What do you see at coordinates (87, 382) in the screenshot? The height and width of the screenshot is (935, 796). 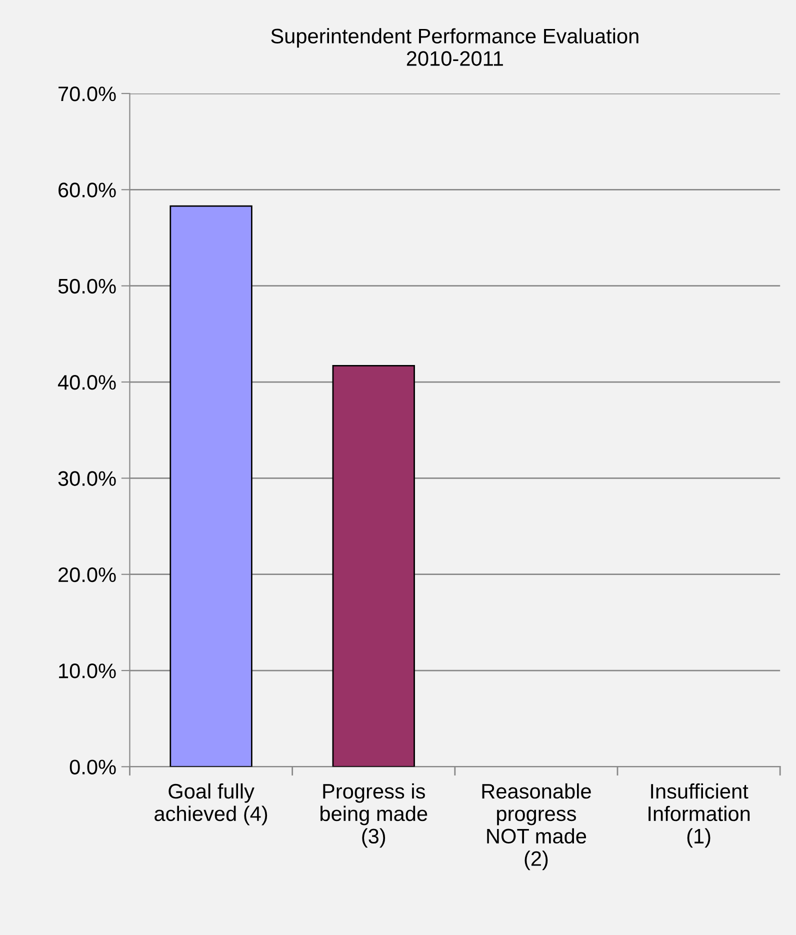 I see `y-tick-label: 40.0%` at bounding box center [87, 382].